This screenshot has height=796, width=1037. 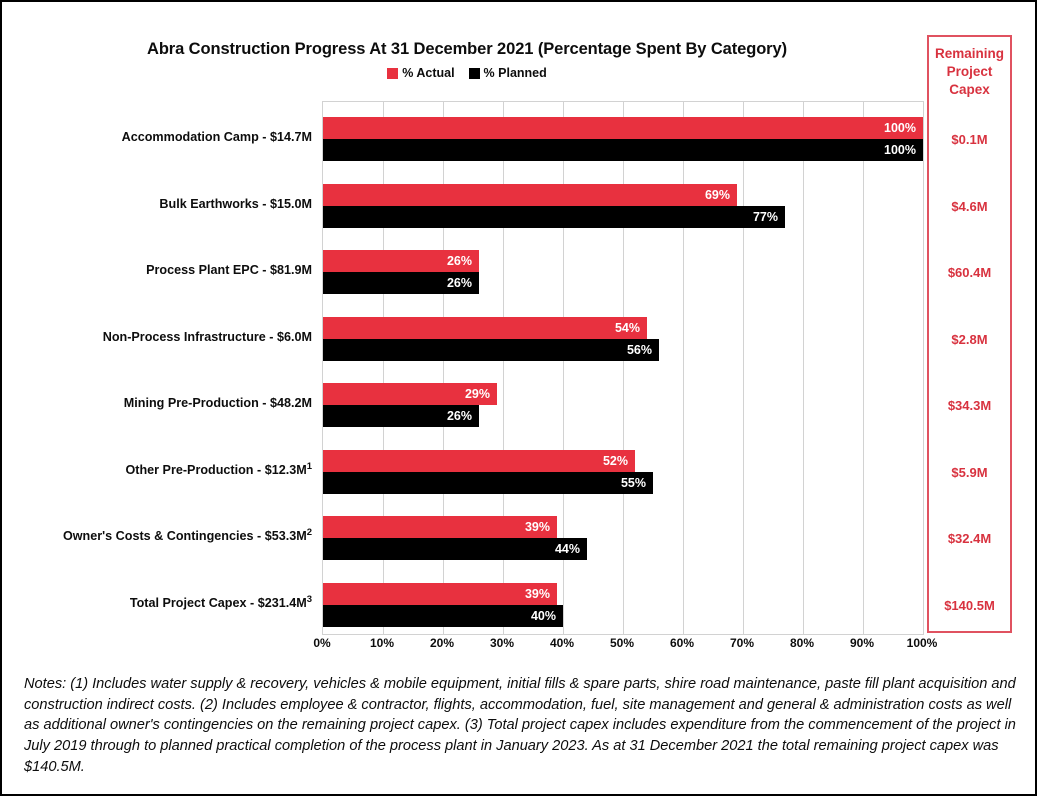 I want to click on x-axis-ticks: 0% 10% 20% 30% 40% 50% 60% 70% 80% 90% 100%, so click(x=625, y=646).